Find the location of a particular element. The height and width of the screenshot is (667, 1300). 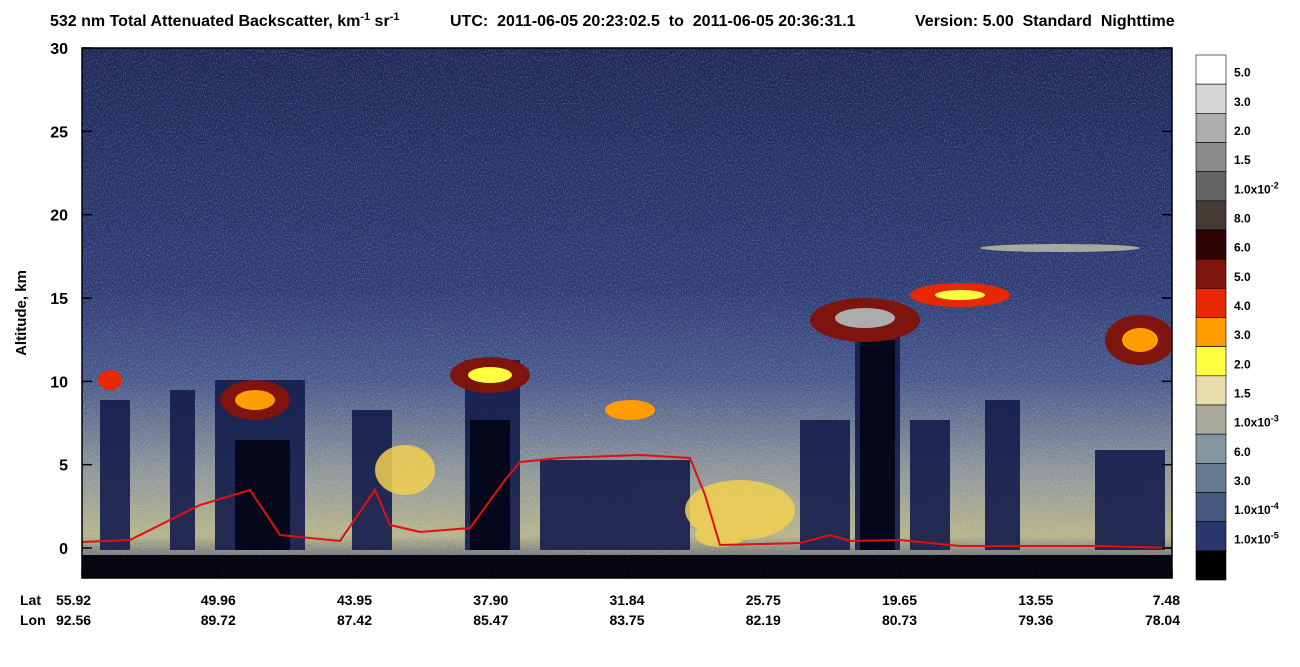

colorbar-exponent: -2 is located at coordinates (1275, 185).